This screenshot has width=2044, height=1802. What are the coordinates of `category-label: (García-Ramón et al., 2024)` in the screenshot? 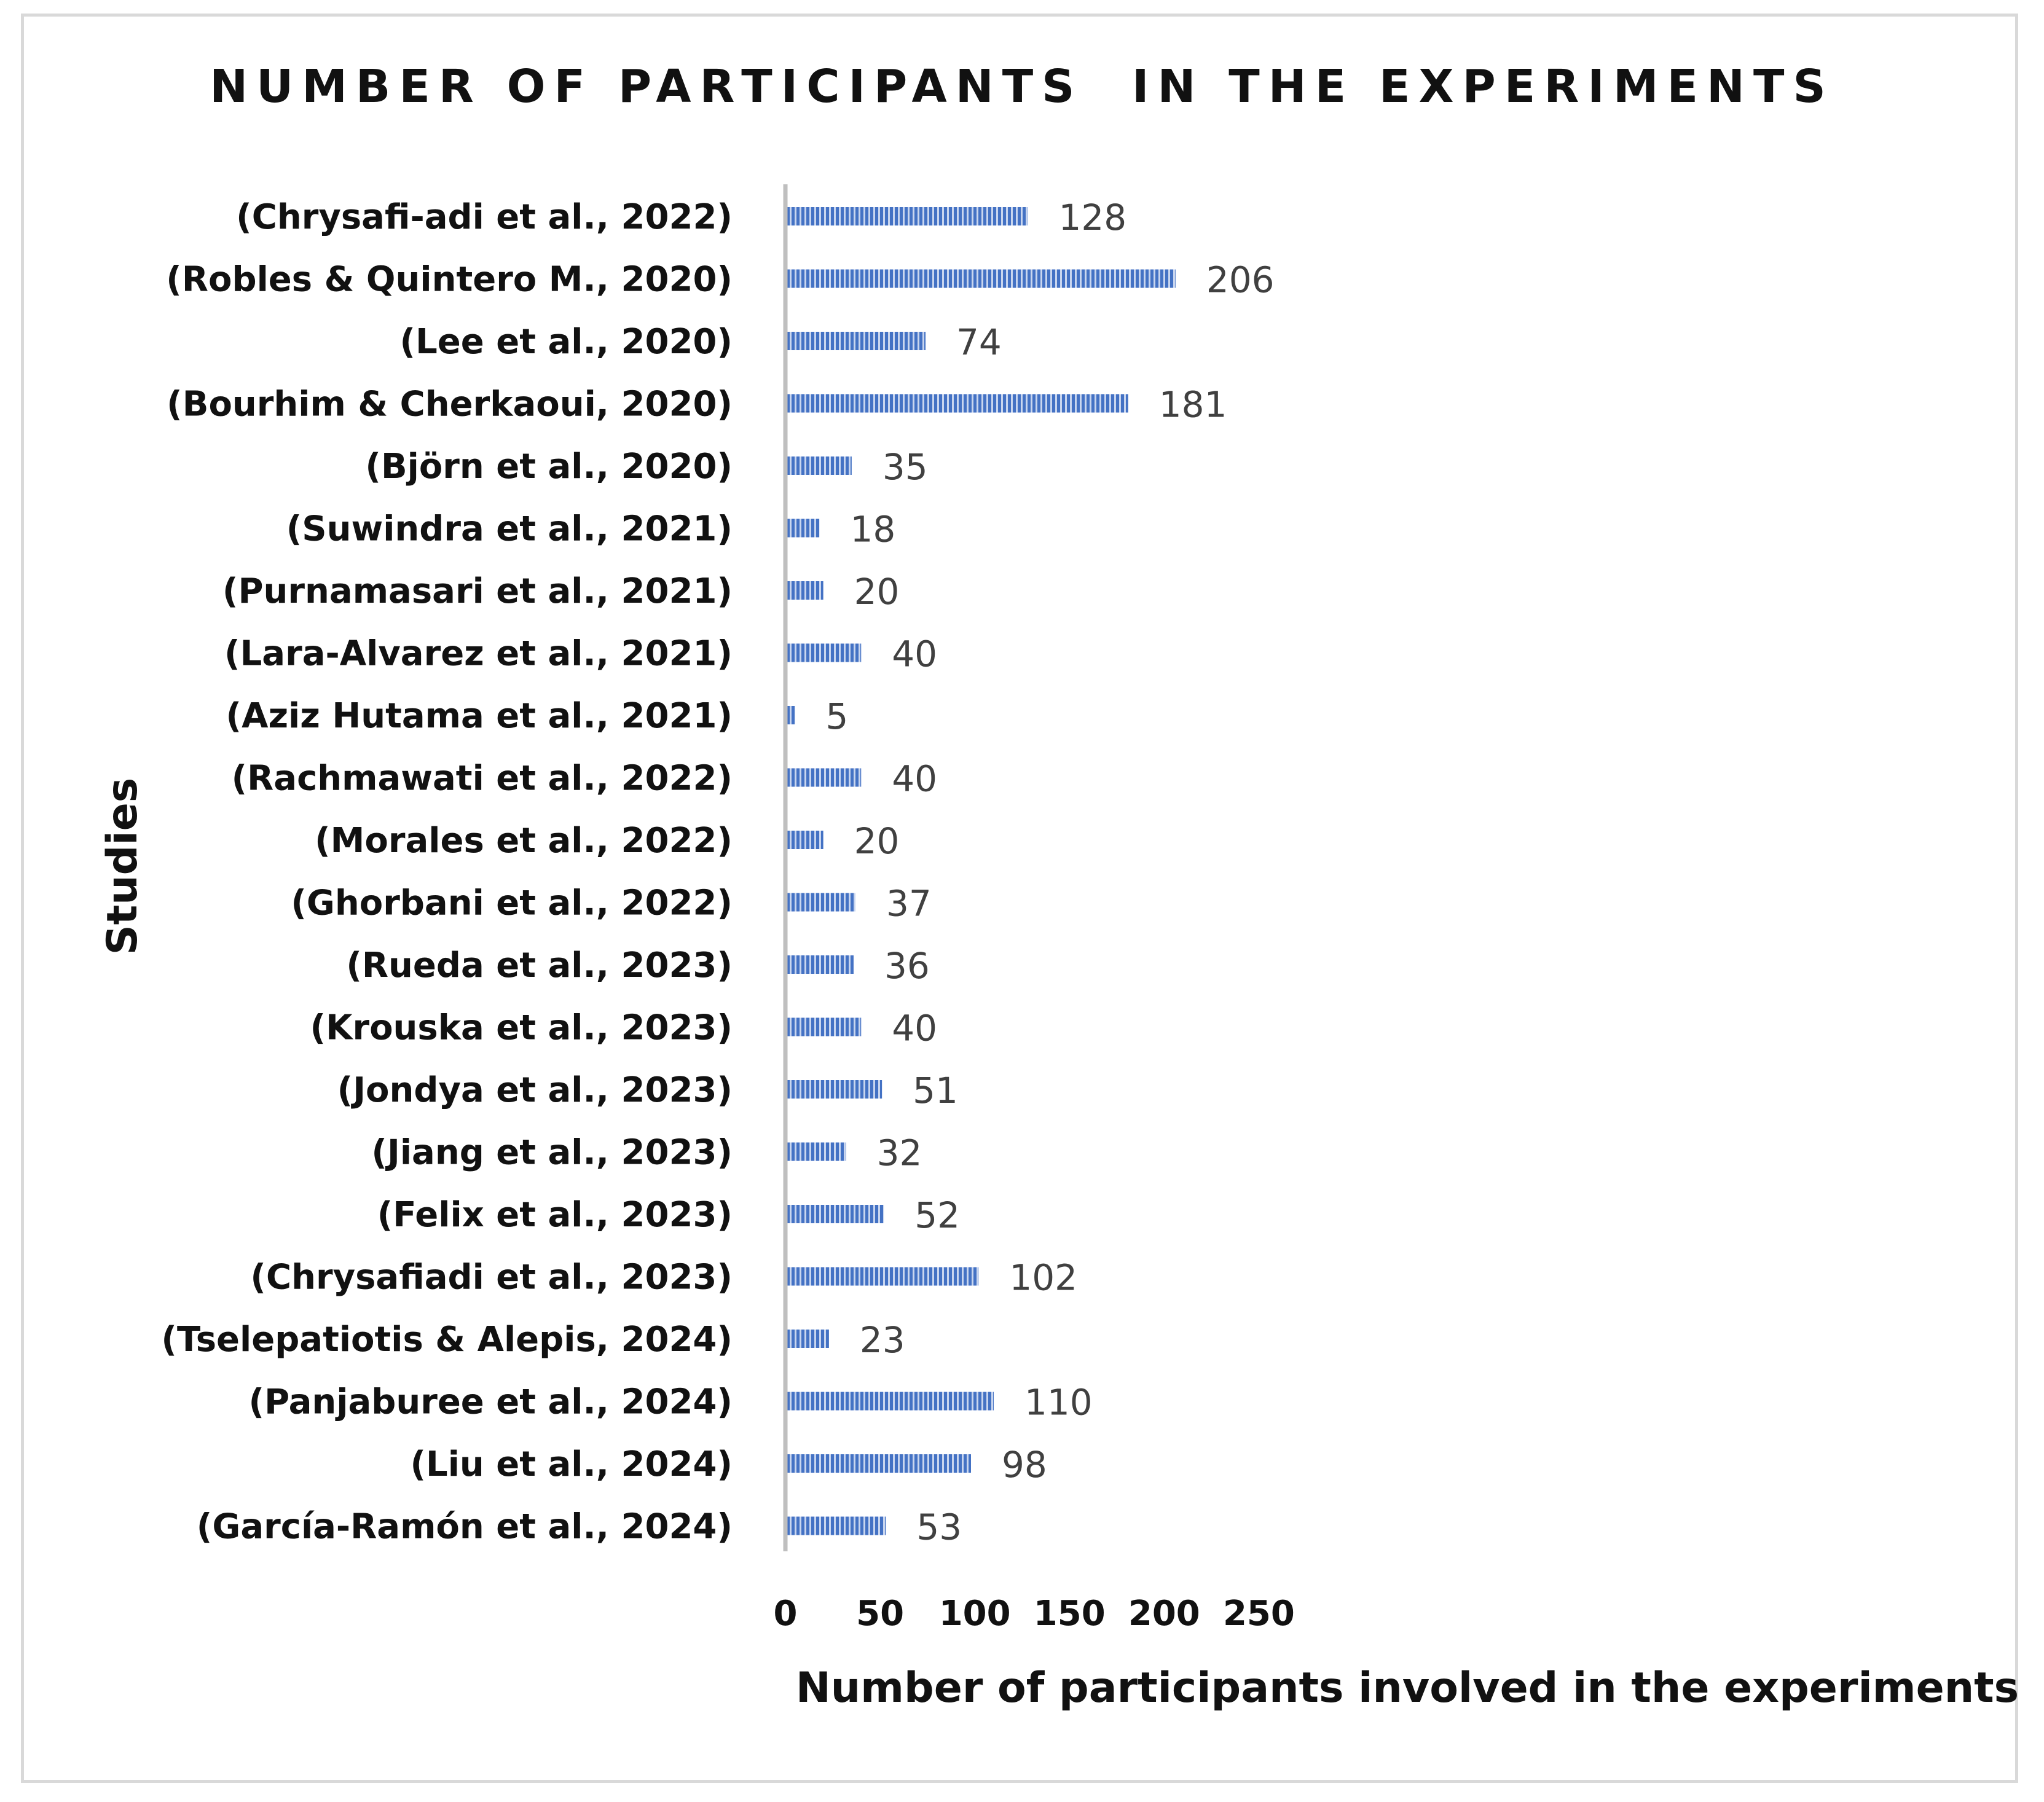 It's located at (465, 1527).